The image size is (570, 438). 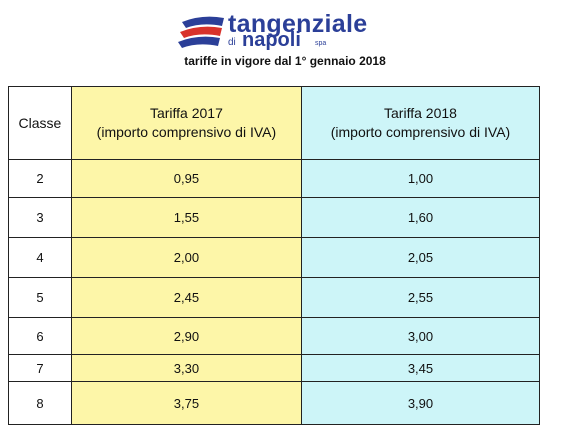 I want to click on table-row: 7 3,30 3,45, so click(x=274, y=368).